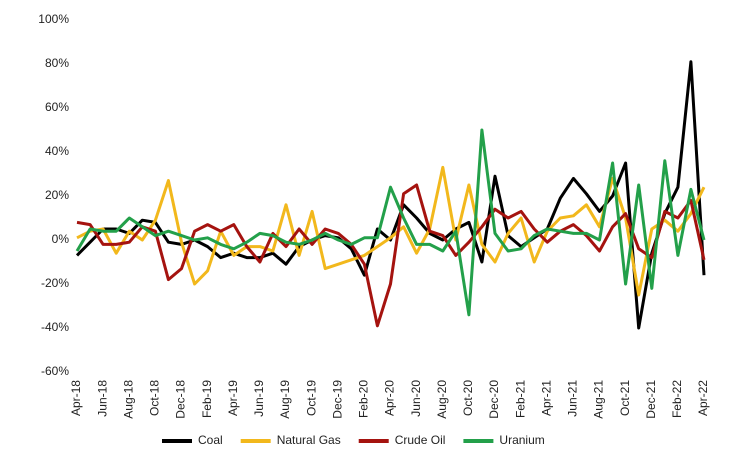 The height and width of the screenshot is (467, 735). Describe the element at coordinates (259, 398) in the screenshot. I see `x-tick-label: Jun-19` at that location.